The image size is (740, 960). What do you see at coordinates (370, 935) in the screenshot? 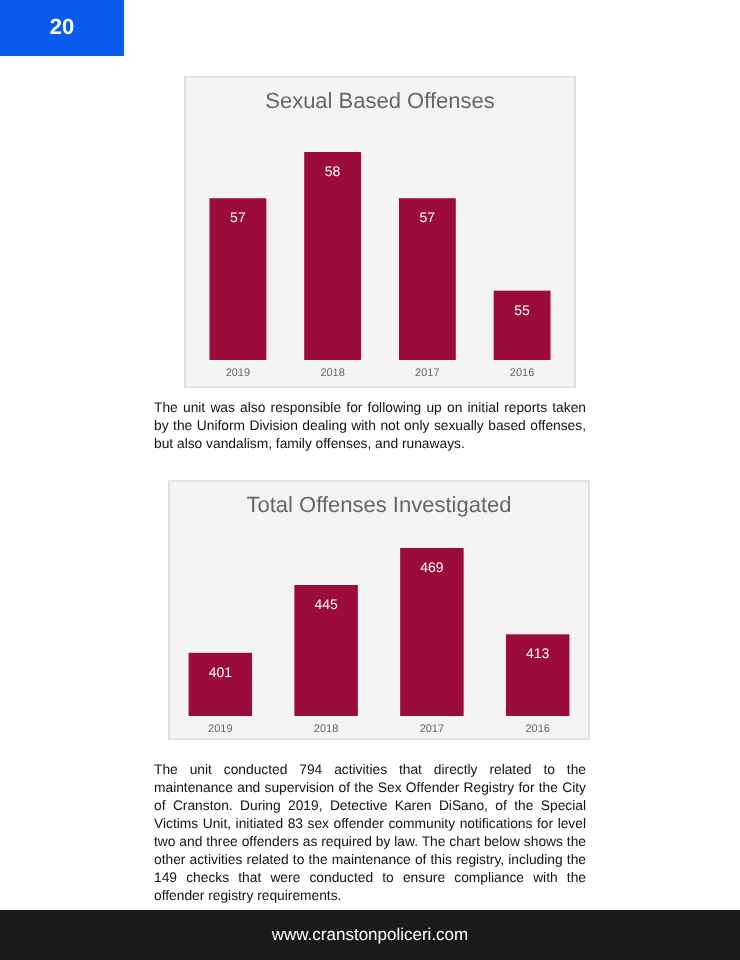
I see `text: www.cranstonpoliceri.com` at bounding box center [370, 935].